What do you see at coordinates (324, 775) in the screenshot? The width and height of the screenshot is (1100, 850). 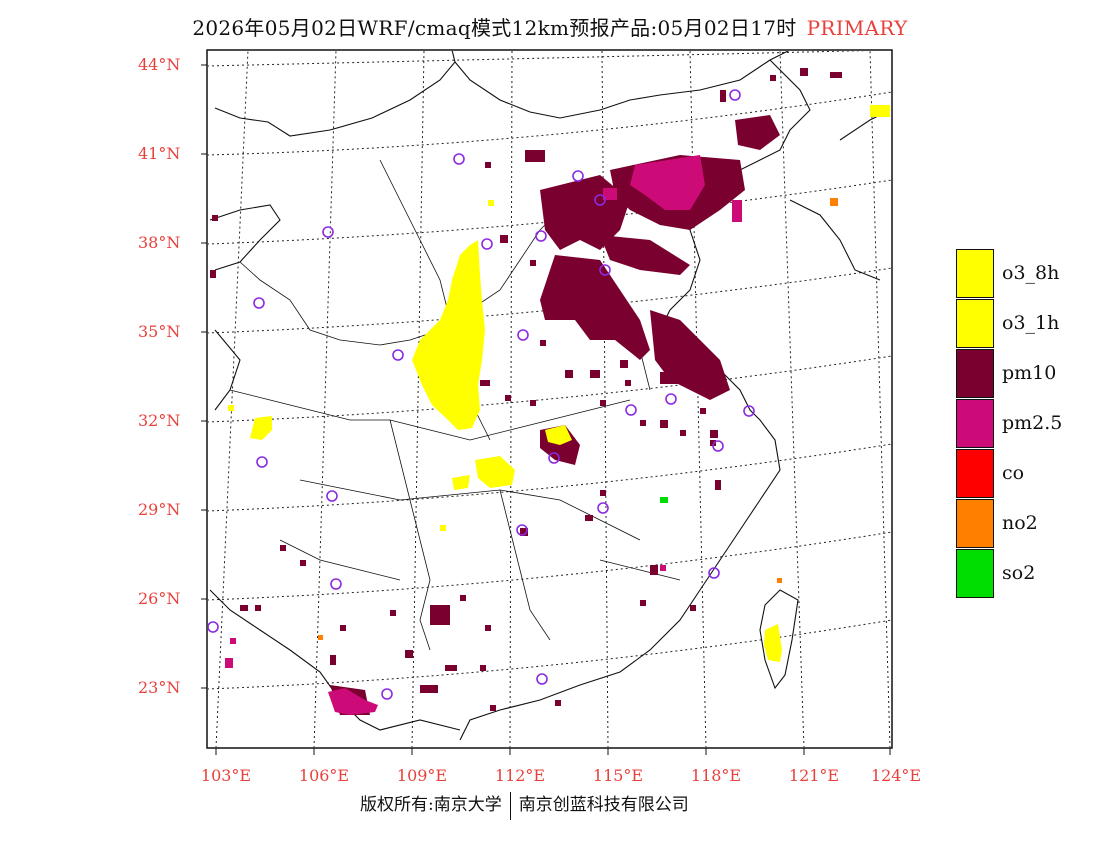 I see `lon-label-106: 106°E` at bounding box center [324, 775].